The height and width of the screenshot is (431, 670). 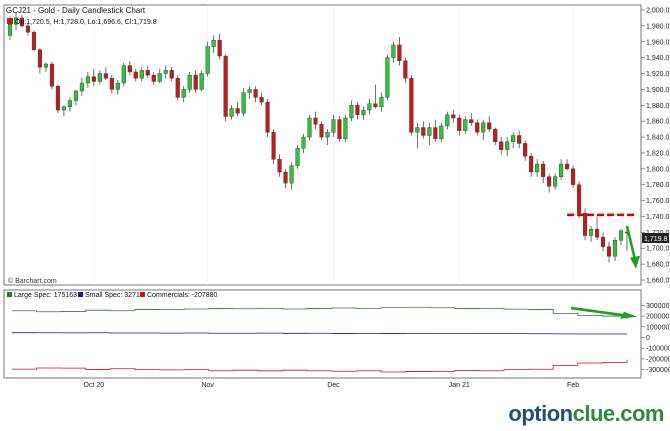 What do you see at coordinates (657, 138) in the screenshot?
I see `price-tick-label: 1,840.0` at bounding box center [657, 138].